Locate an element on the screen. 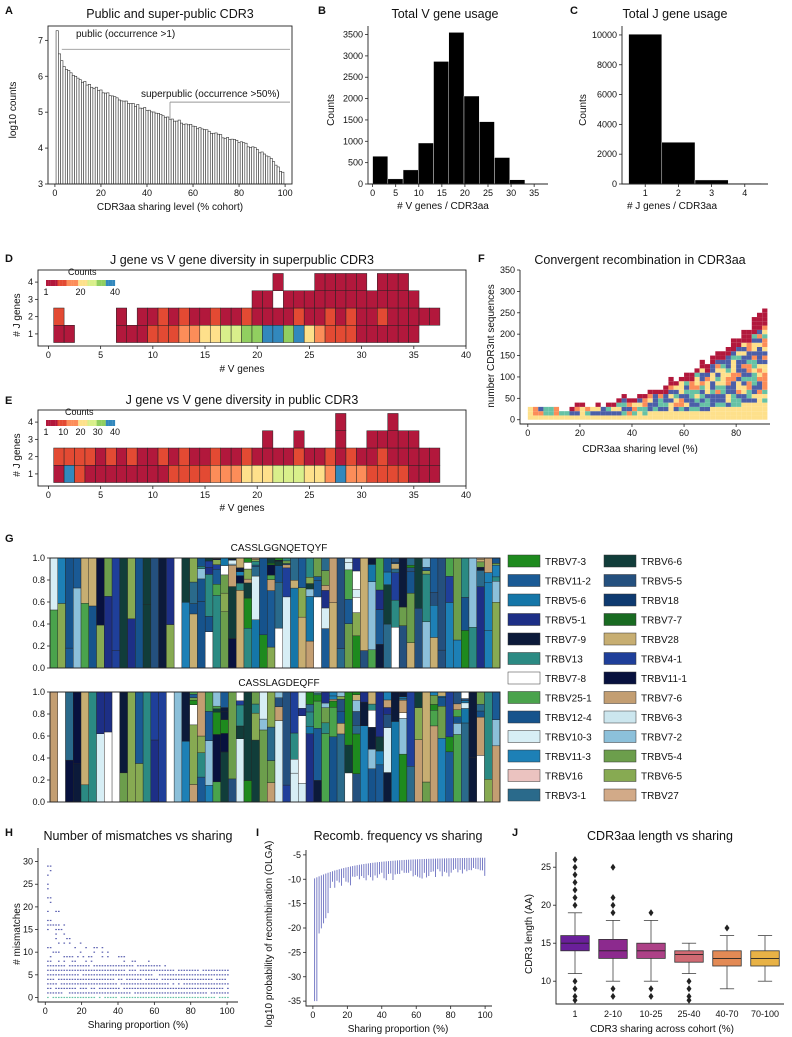  x-tick-label: 10 is located at coordinates (153, 495).